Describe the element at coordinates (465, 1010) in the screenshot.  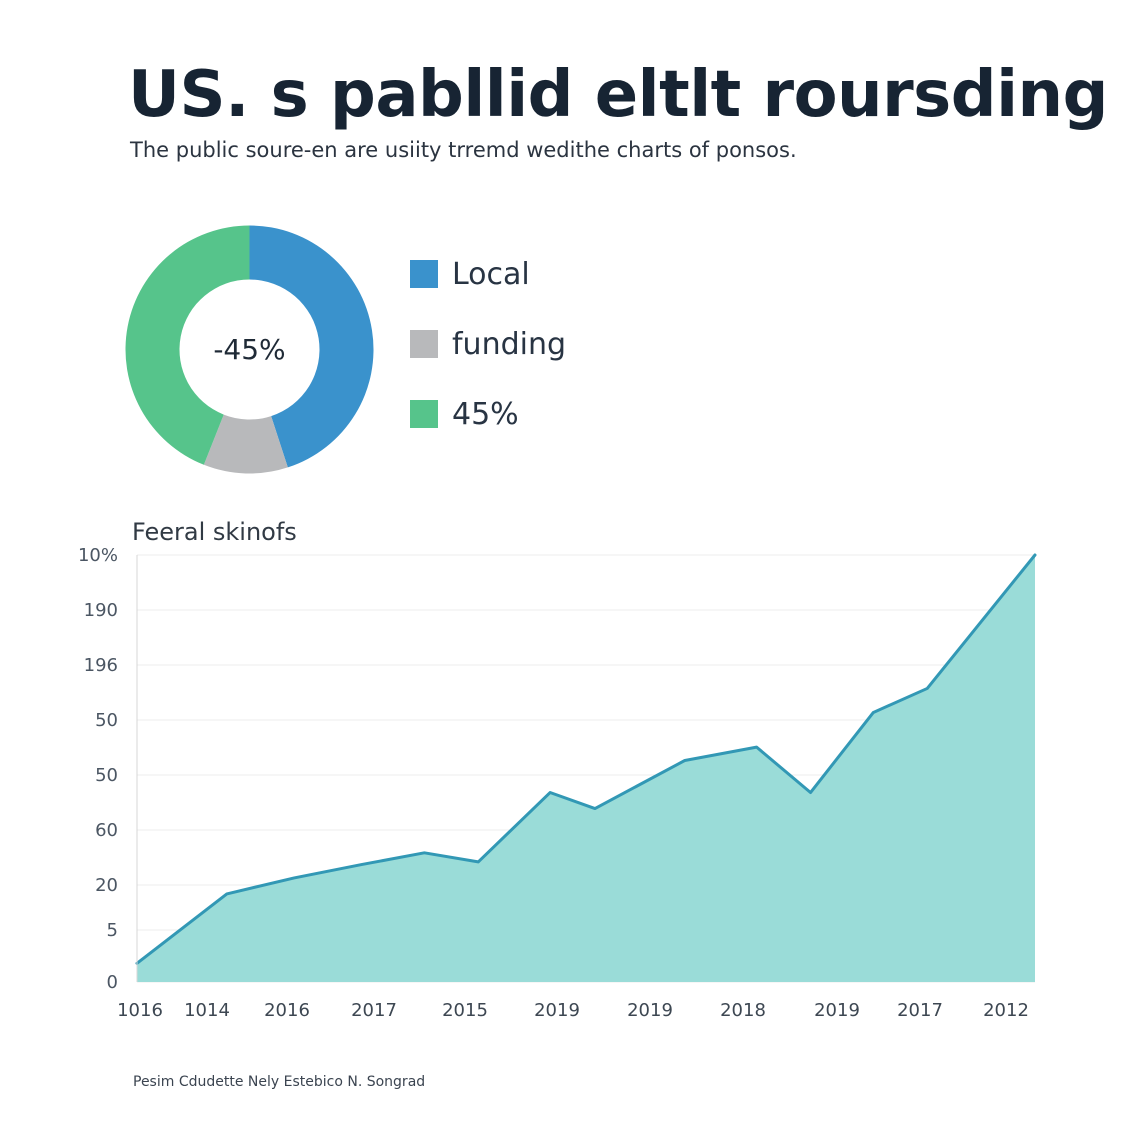
I see `x-tick-label: 2015` at that location.